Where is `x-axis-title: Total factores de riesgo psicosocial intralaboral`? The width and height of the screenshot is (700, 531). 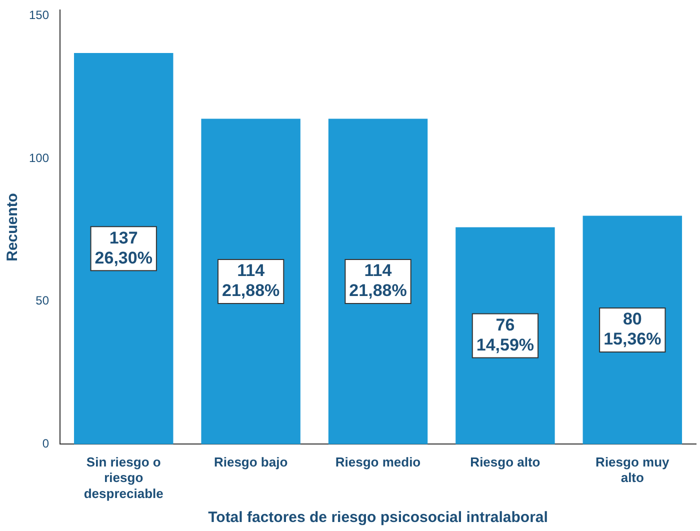 x-axis-title: Total factores de riesgo psicosocial intralaboral is located at coordinates (378, 517).